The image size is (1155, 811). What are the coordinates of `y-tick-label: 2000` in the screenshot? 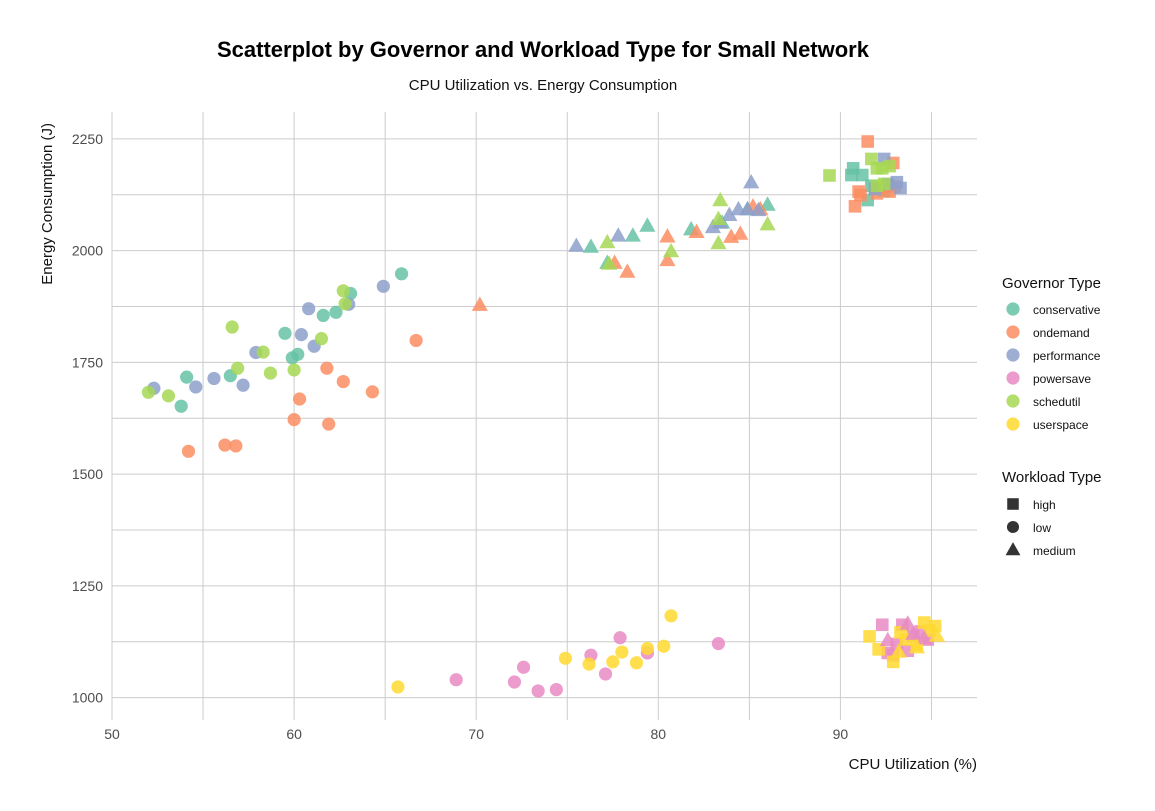 It's located at (87, 251).